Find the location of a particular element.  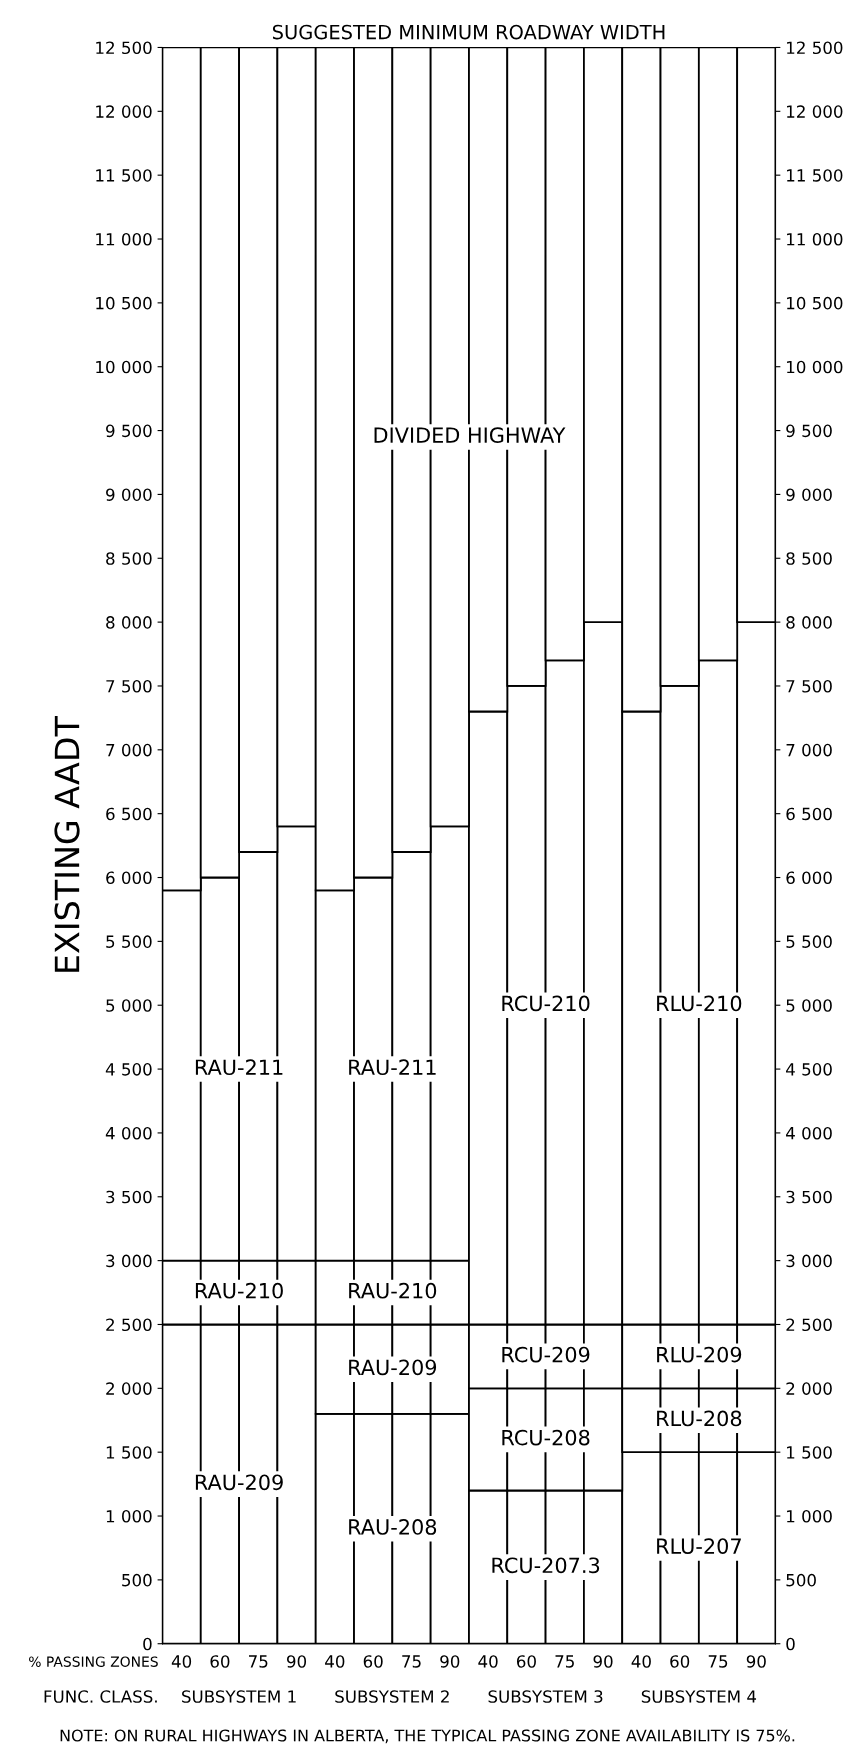

y2-tick-label: 500 is located at coordinates (801, 1580).